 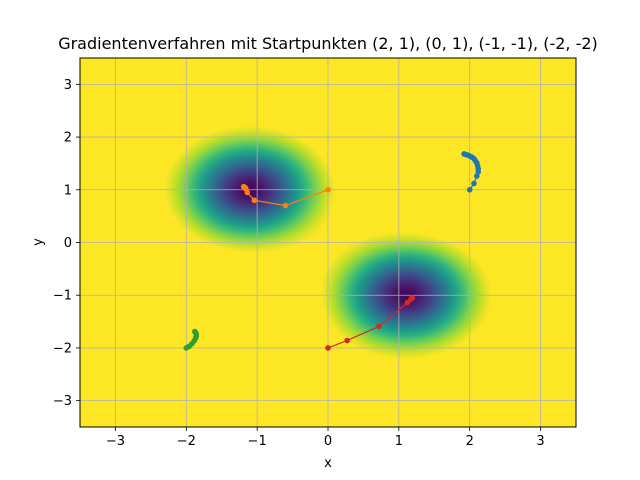 I want to click on y-tick-label: 3, so click(x=68, y=85).